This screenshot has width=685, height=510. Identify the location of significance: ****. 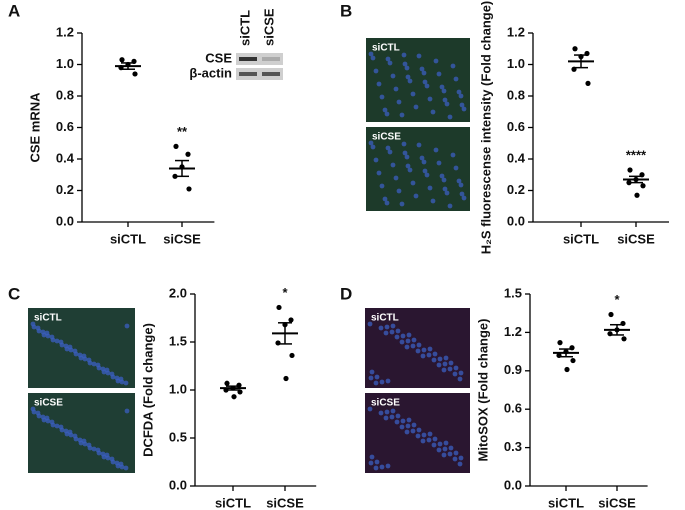
(636, 154).